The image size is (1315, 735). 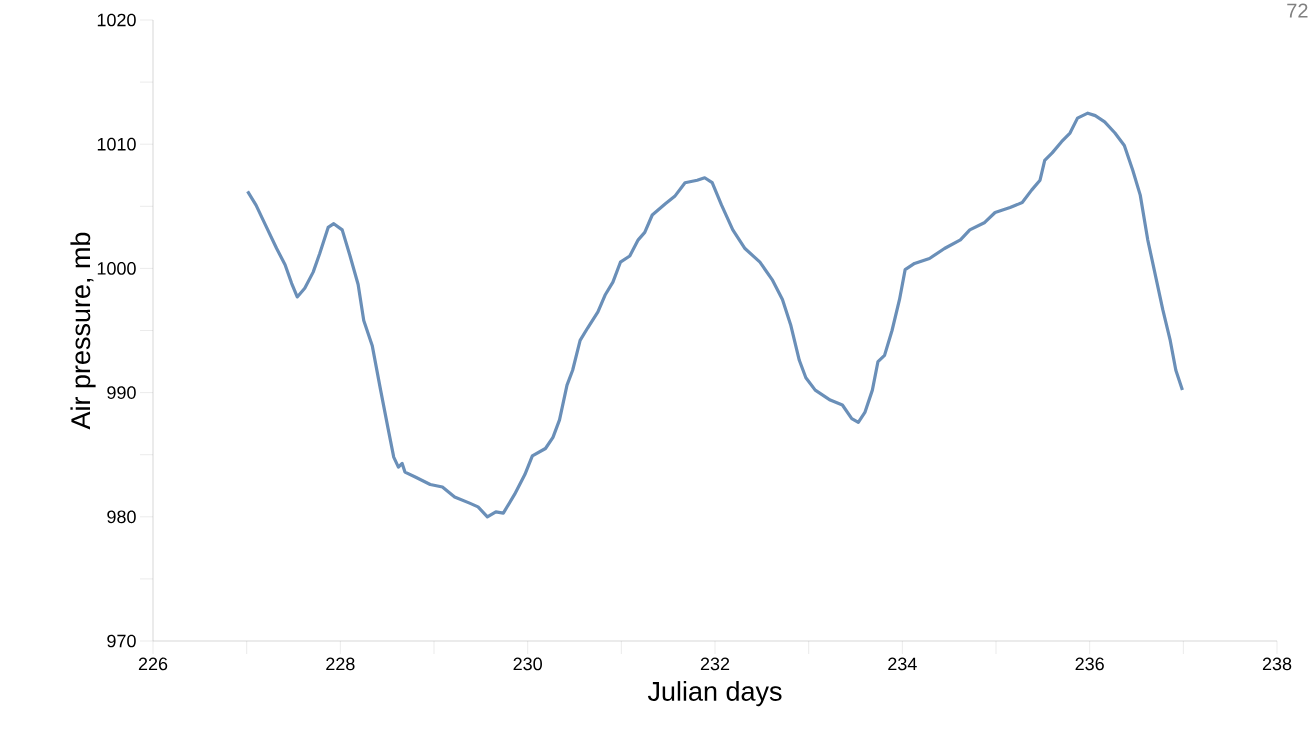 What do you see at coordinates (1297, 10) in the screenshot?
I see `text: 72` at bounding box center [1297, 10].